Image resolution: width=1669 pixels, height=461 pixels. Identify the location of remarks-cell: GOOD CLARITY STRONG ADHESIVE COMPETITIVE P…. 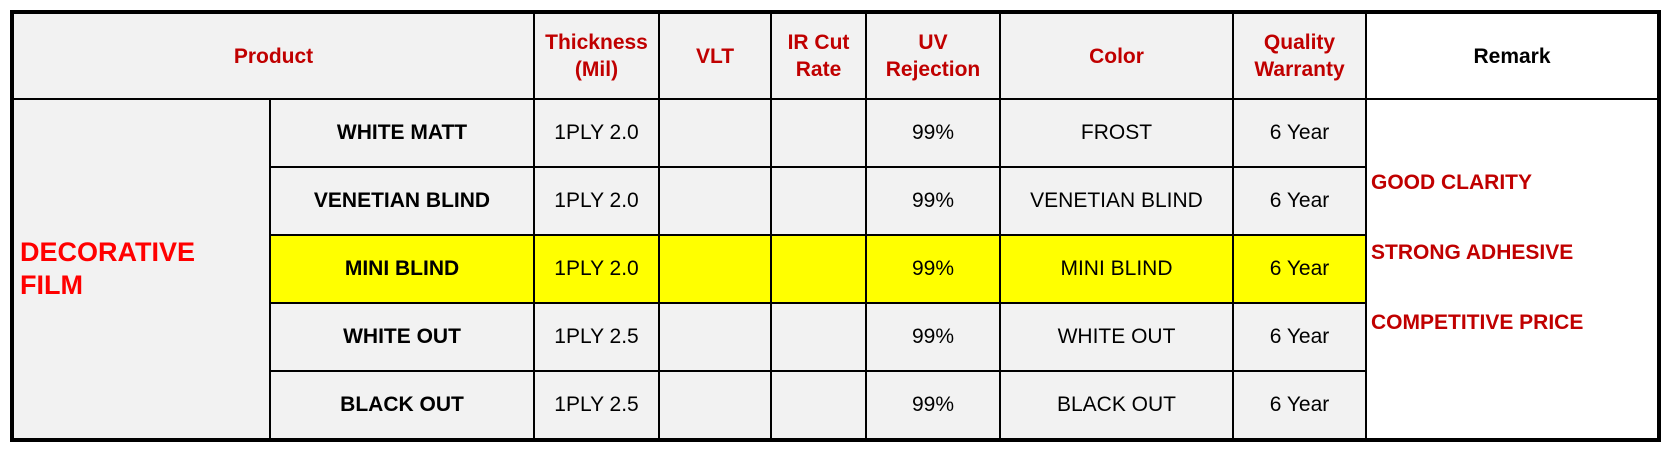
(1512, 269).